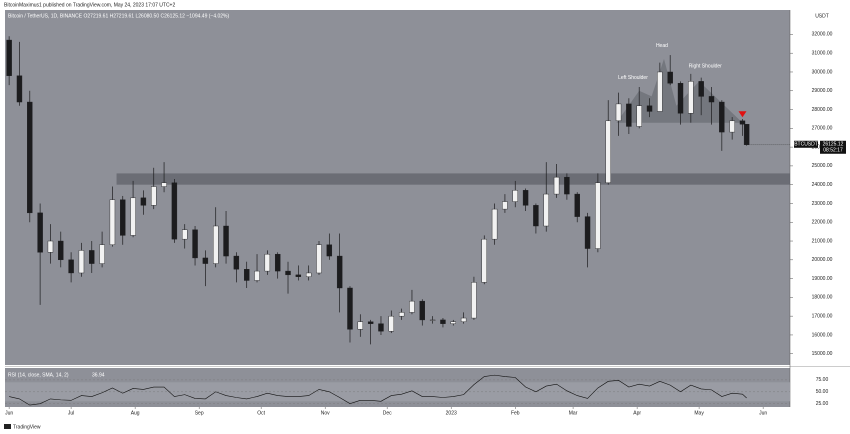 The width and height of the screenshot is (850, 434). I want to click on rsi-tick-label: 75.00, so click(822, 380).